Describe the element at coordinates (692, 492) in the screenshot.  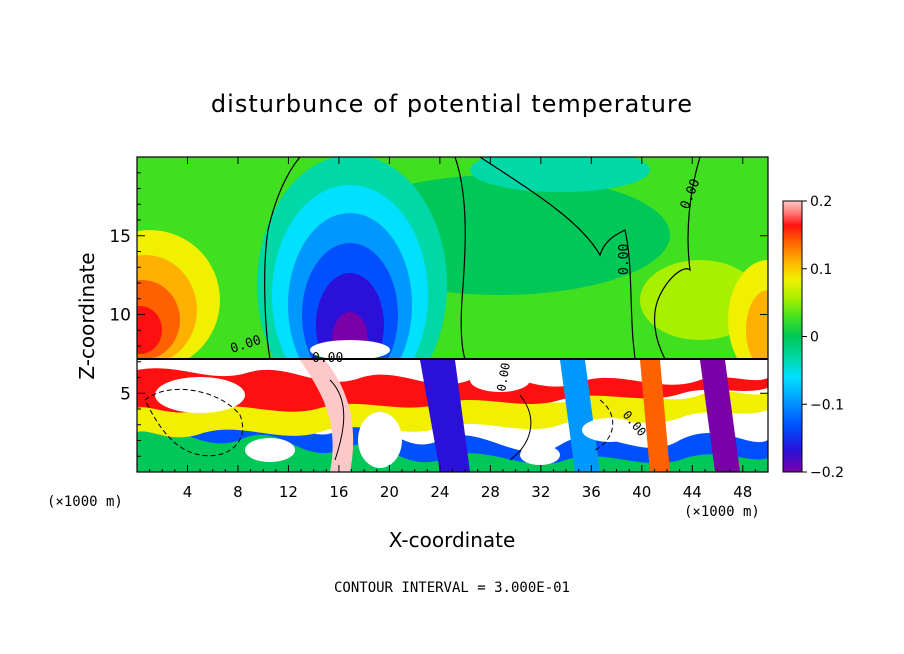
I see `x-tick-label: 44` at that location.